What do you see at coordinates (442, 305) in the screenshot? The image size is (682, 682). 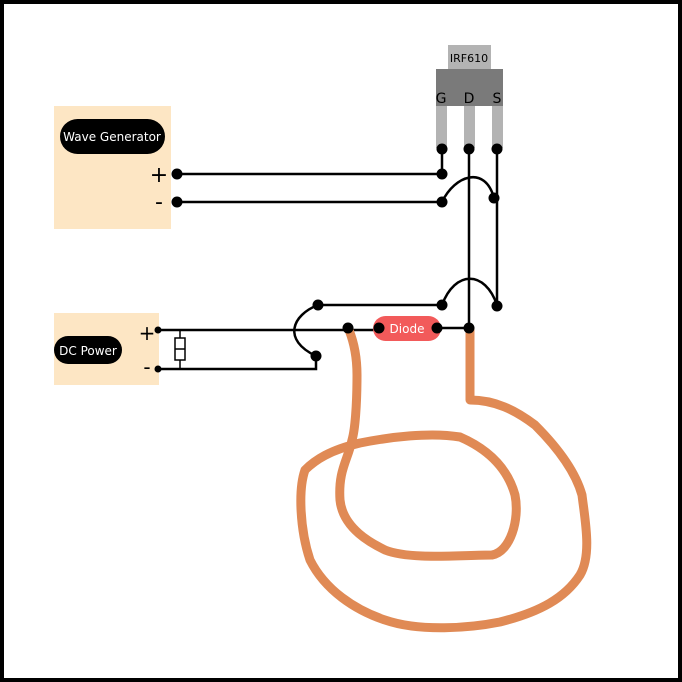 I see `junction-top-link` at bounding box center [442, 305].